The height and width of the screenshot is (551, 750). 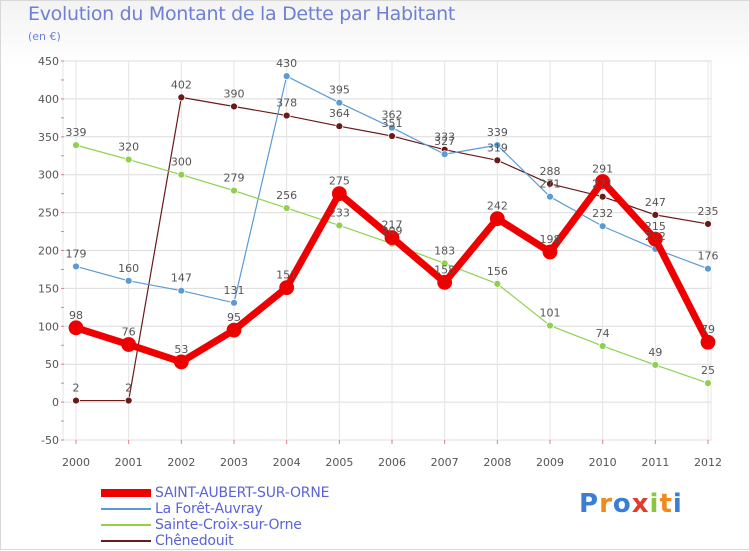 What do you see at coordinates (339, 90) in the screenshot?
I see `data-label: 395` at bounding box center [339, 90].